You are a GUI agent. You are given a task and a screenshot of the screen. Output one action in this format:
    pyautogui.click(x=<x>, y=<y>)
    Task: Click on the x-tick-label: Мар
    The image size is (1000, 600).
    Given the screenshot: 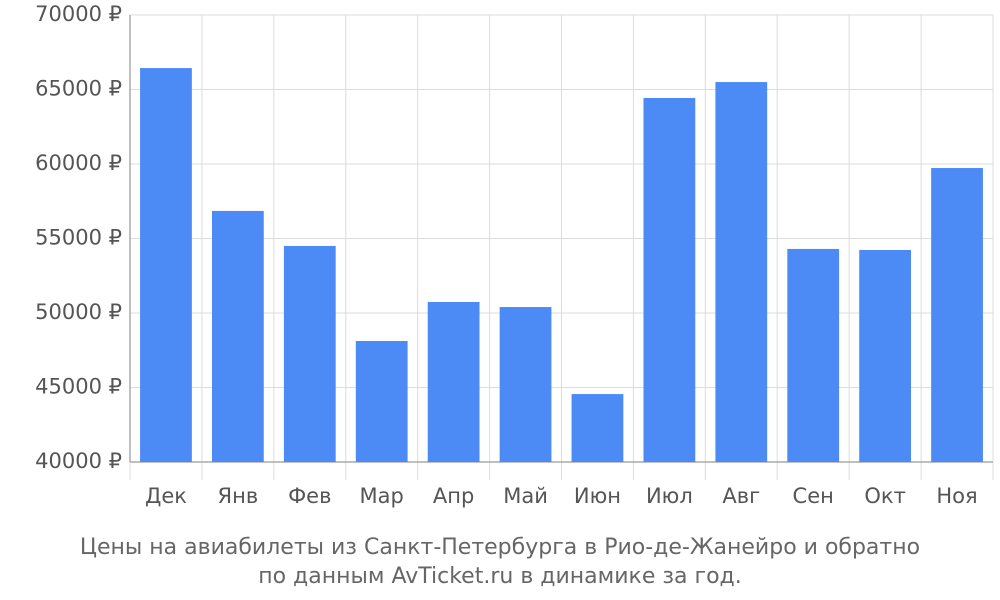 What is the action you would take?
    pyautogui.click(x=382, y=496)
    